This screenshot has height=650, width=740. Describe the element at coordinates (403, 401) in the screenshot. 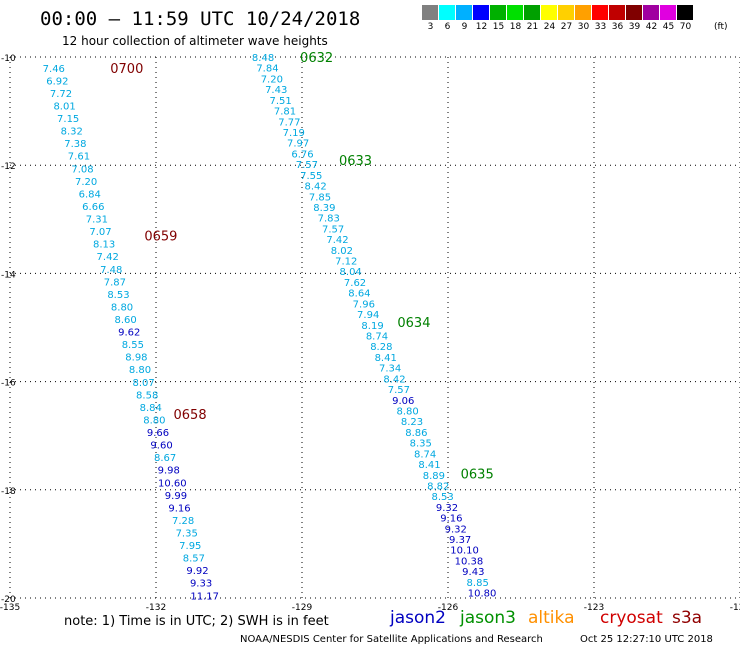

I see `wave-height-value: 9.06` at that location.